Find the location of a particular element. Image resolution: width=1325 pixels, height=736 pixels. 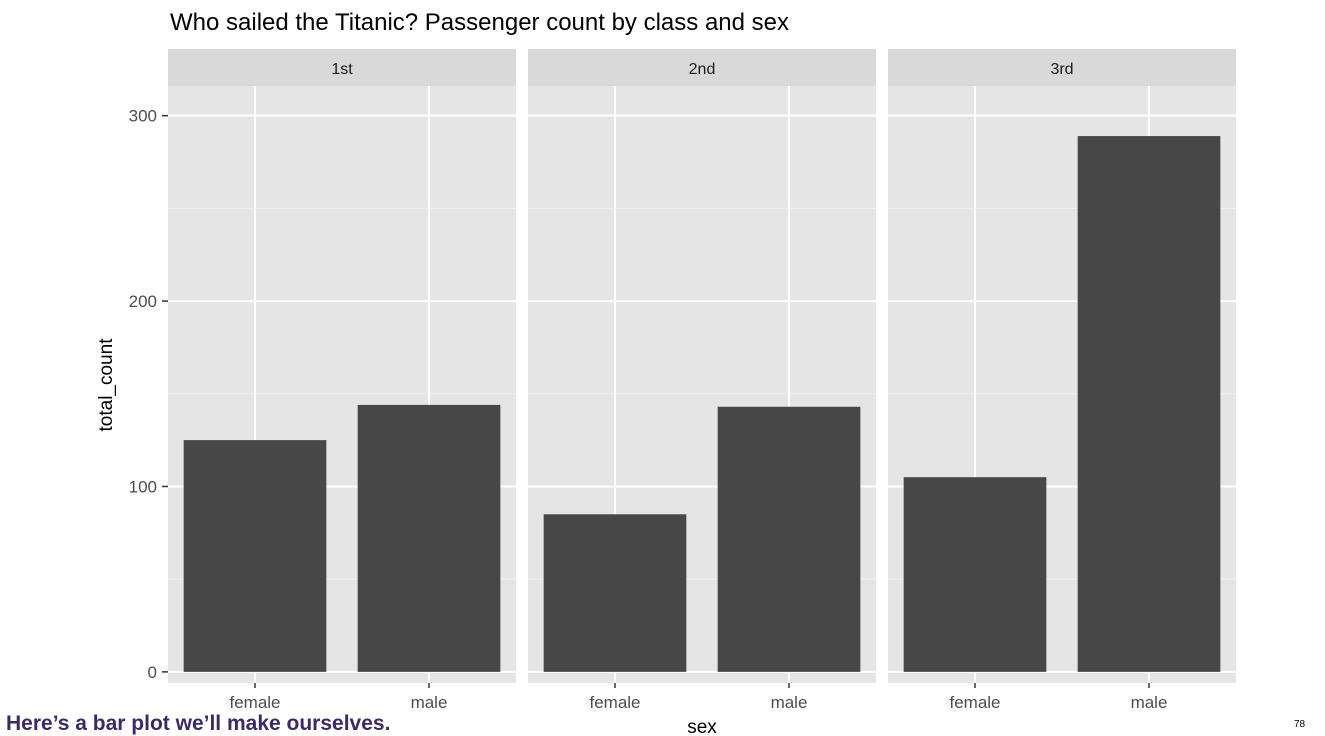

facet-strip-label: 2nd is located at coordinates (702, 69).